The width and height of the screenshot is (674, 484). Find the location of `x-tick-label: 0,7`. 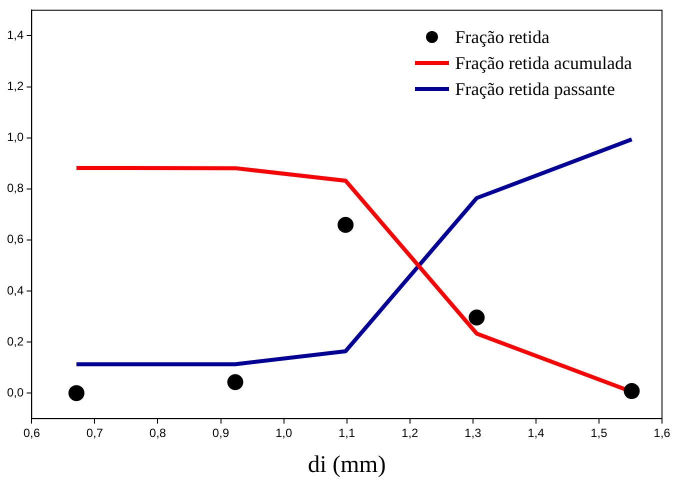

x-tick-label: 0,7 is located at coordinates (95, 433).